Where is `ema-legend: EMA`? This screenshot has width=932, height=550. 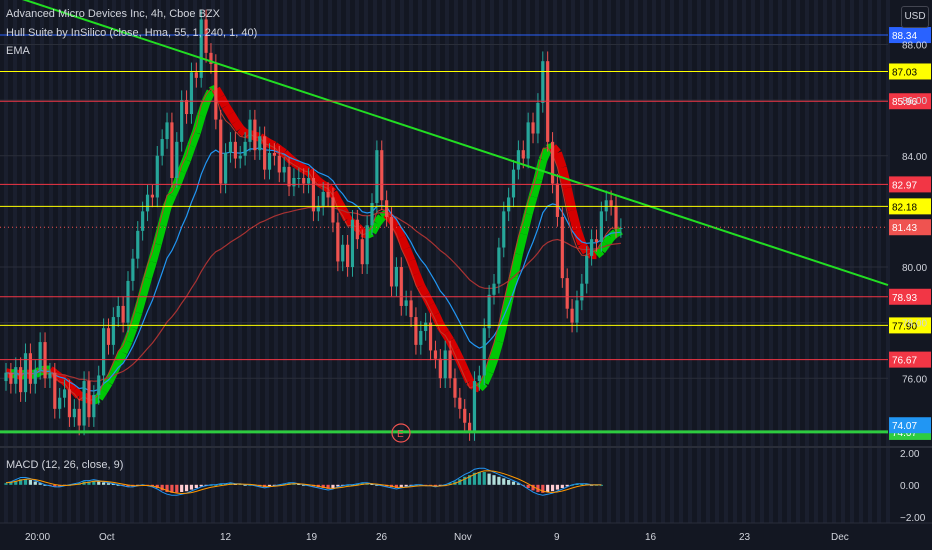 ema-legend: EMA is located at coordinates (18, 51).